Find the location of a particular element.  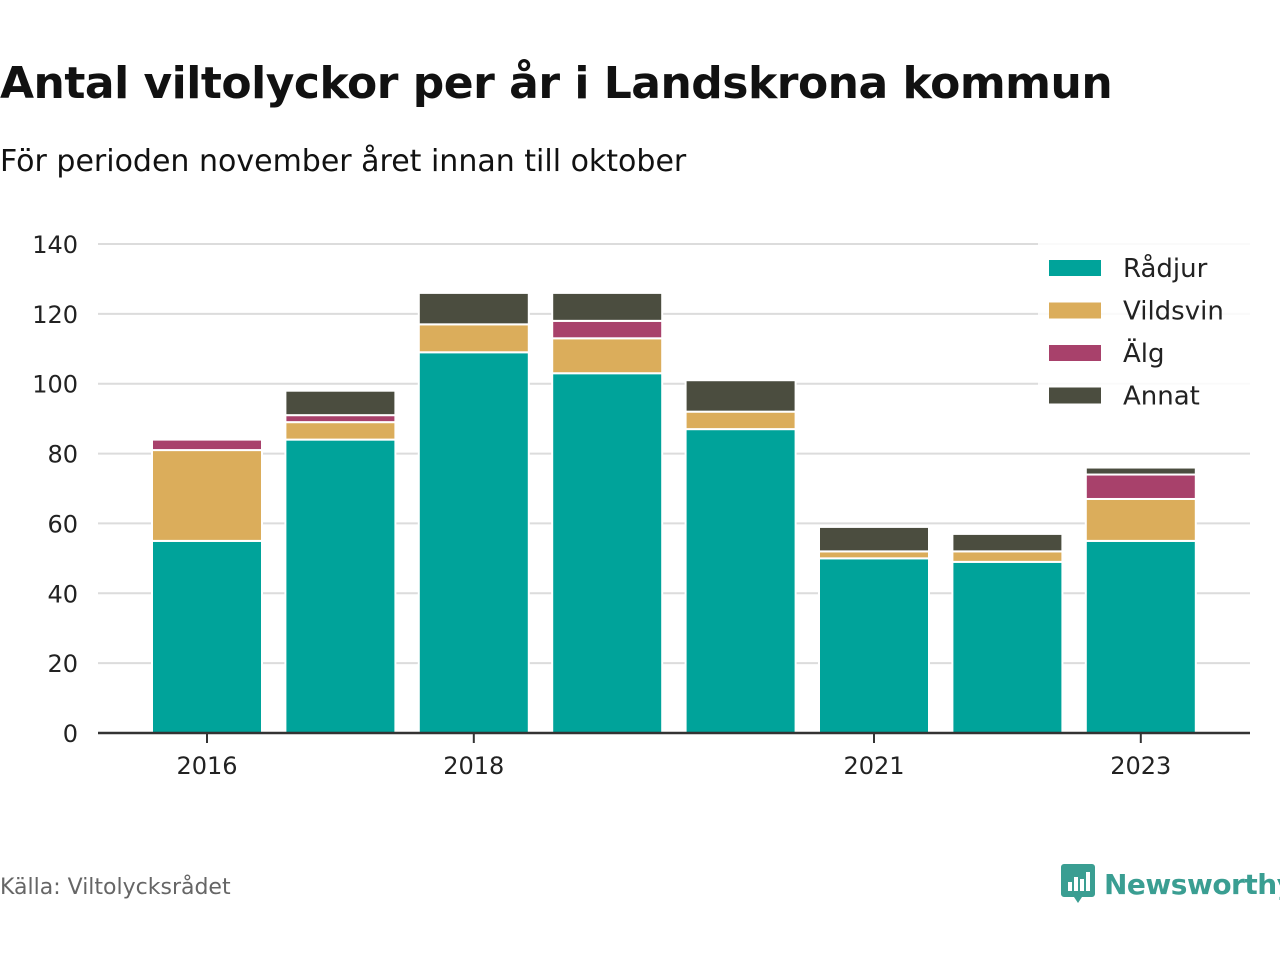

y-tick-label: 140 is located at coordinates (55, 245).